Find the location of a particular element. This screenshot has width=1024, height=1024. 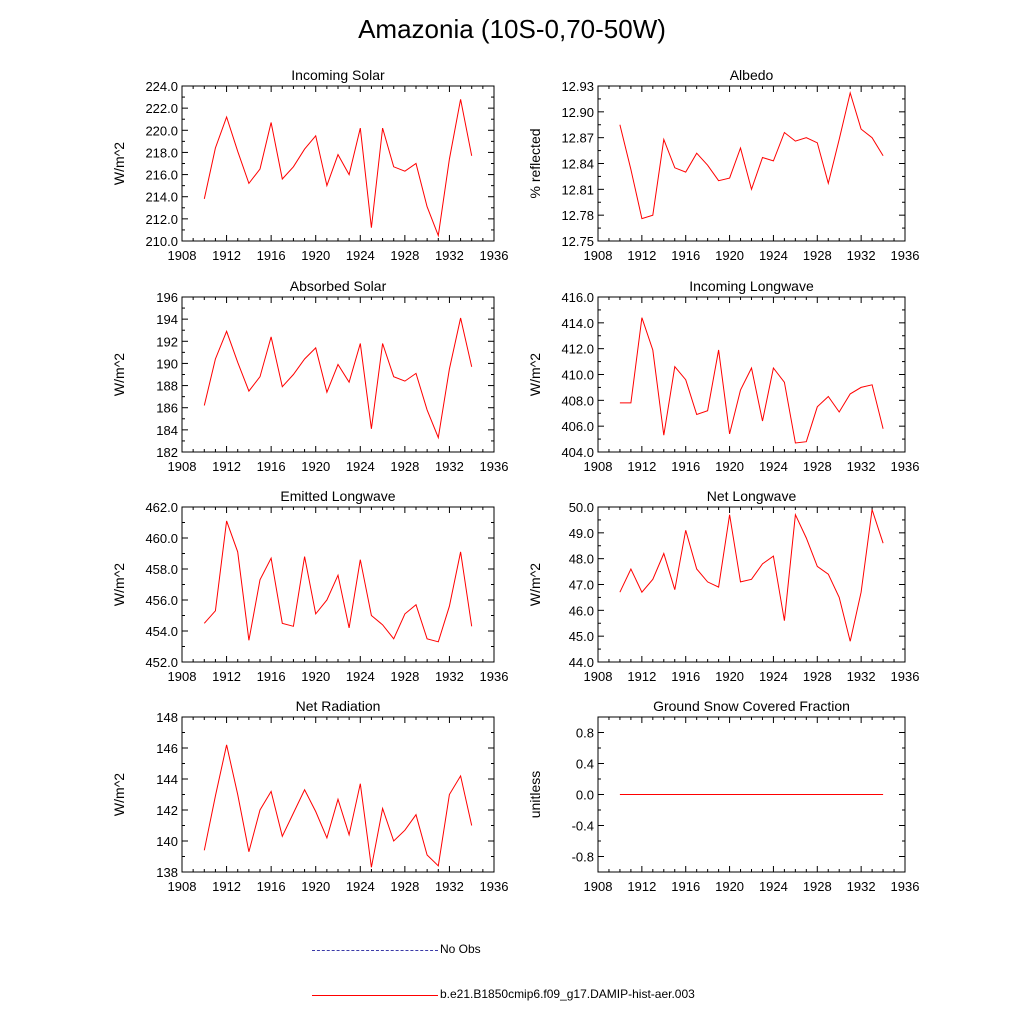

y-tick-label: 146 is located at coordinates (167, 748).